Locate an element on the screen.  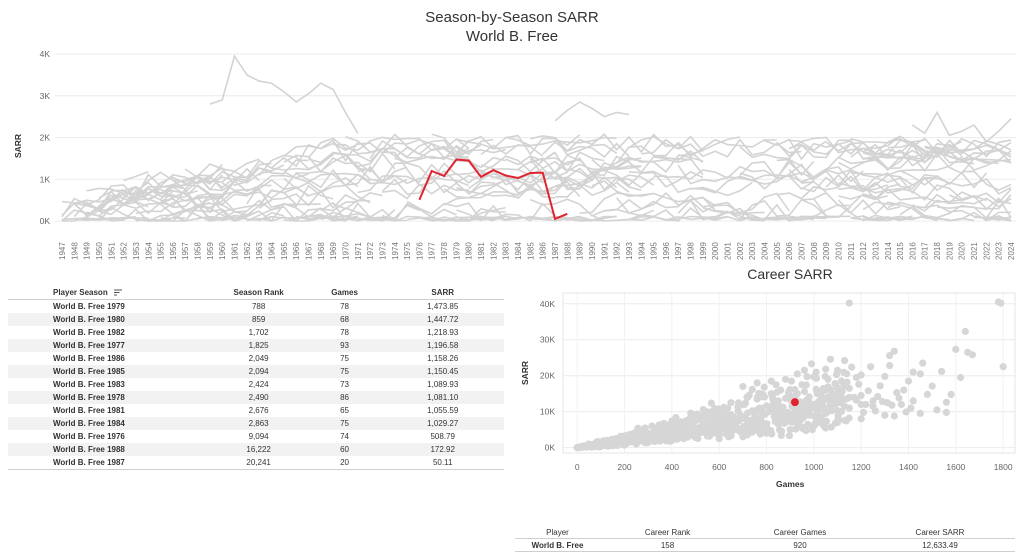
table-row: World B. Free 1982 1,702 78 1,218.93 is located at coordinates (256, 332).